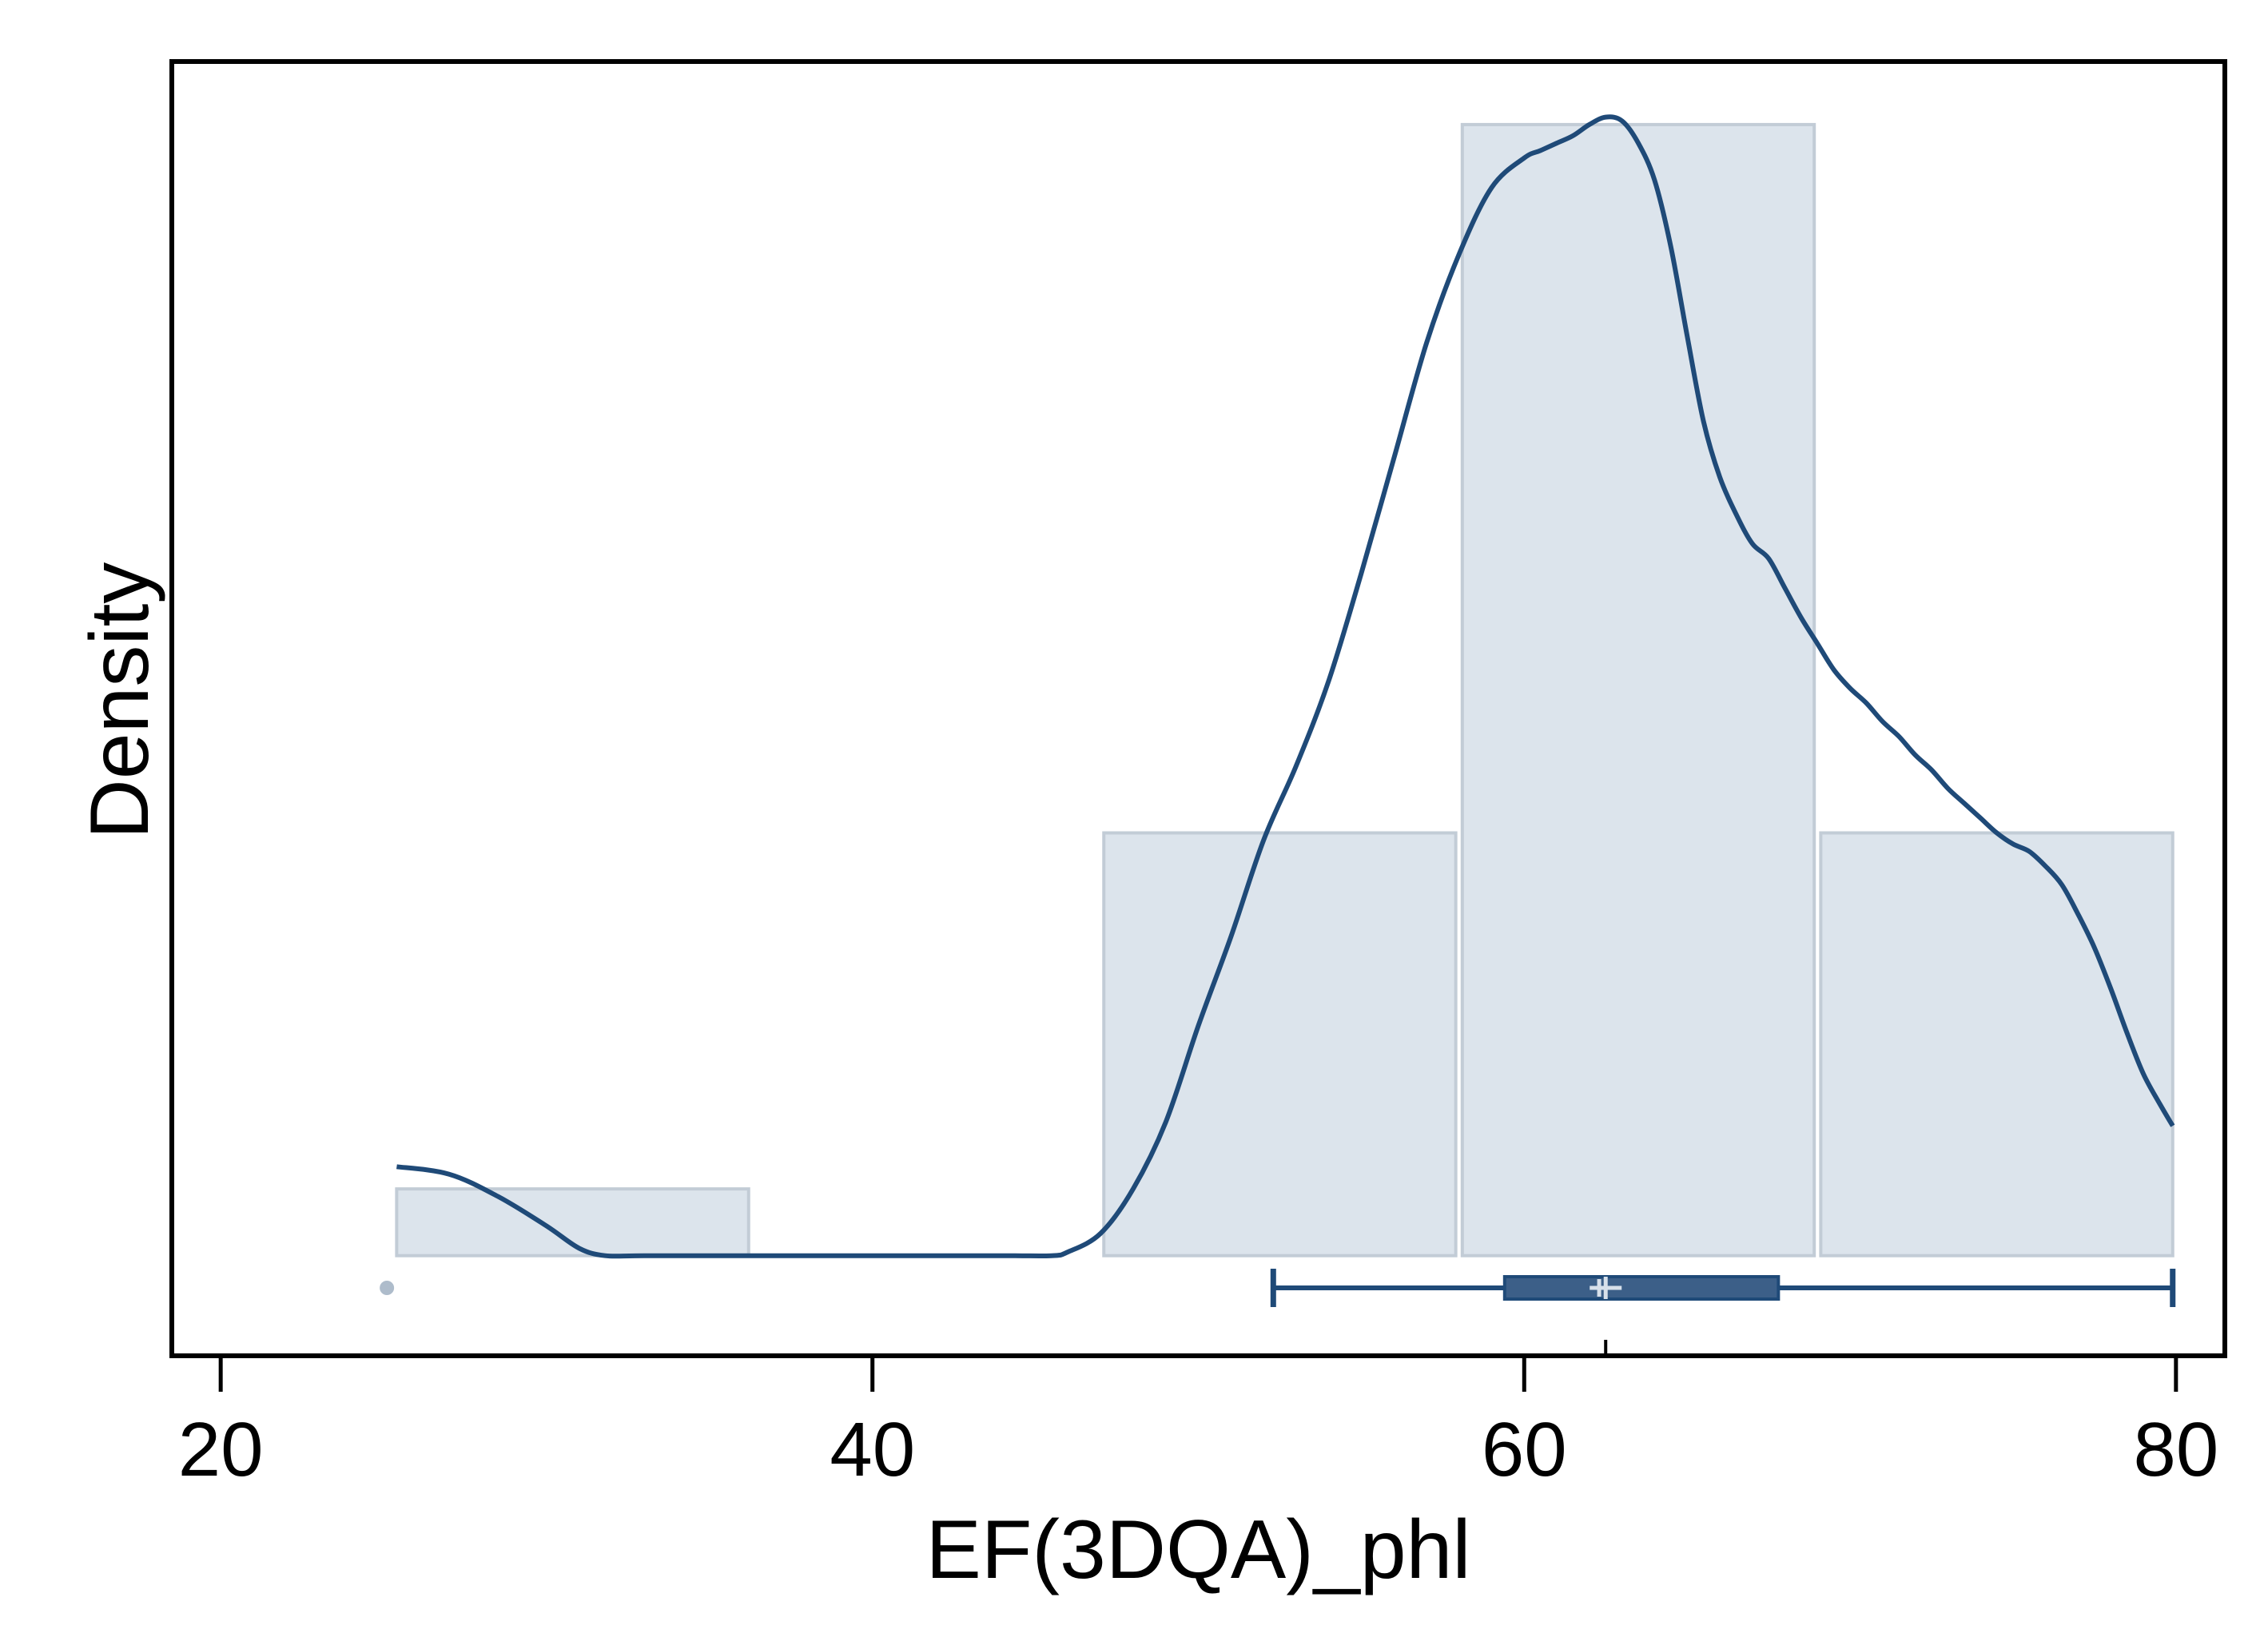 The width and height of the screenshot is (2268, 1649). What do you see at coordinates (1641, 1288) in the screenshot?
I see `boxplot-box` at bounding box center [1641, 1288].